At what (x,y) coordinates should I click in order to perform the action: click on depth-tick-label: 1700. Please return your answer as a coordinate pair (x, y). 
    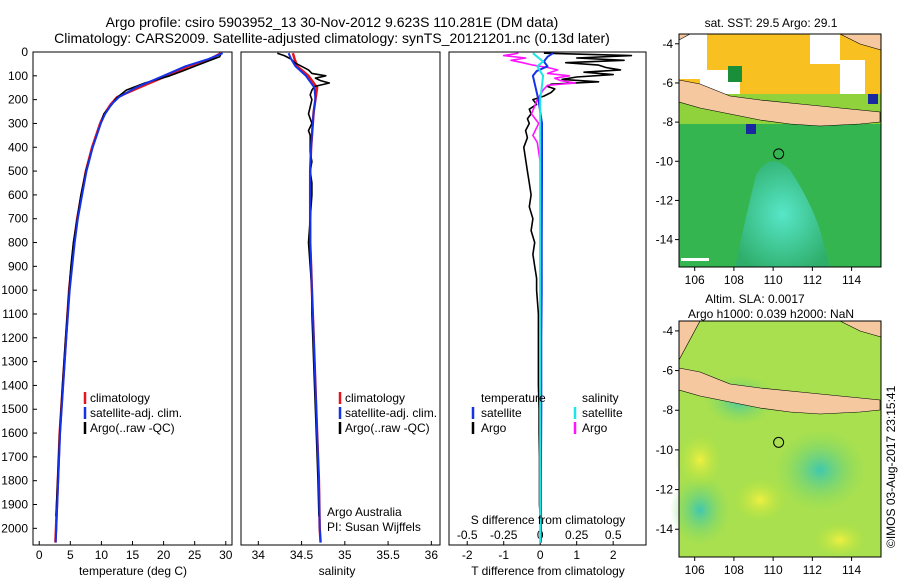
    Looking at the image, I should click on (14, 457).